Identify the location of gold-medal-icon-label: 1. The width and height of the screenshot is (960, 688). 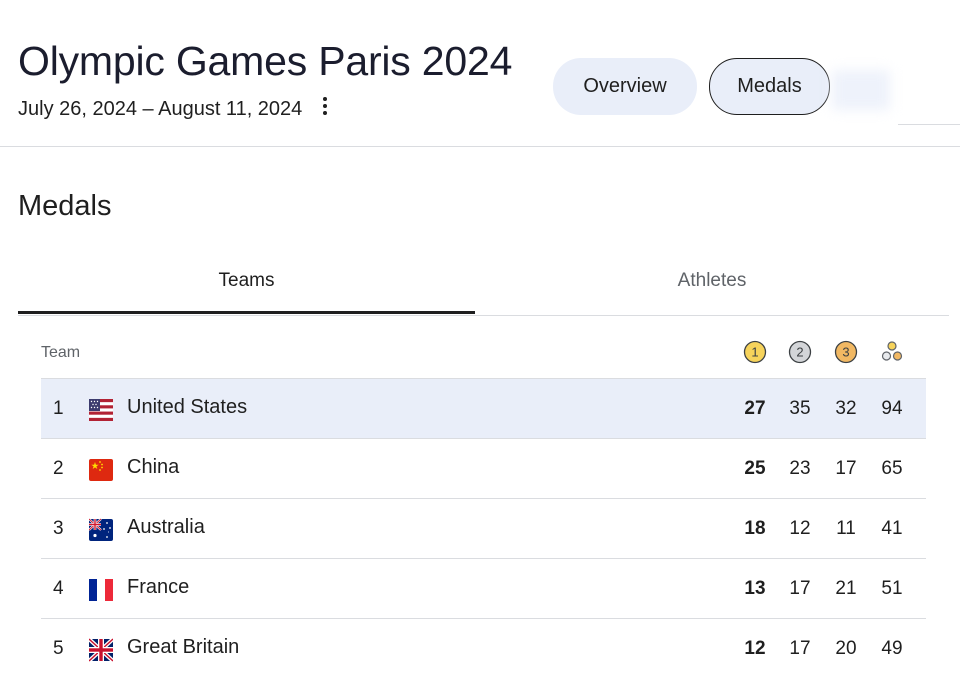
(754, 352).